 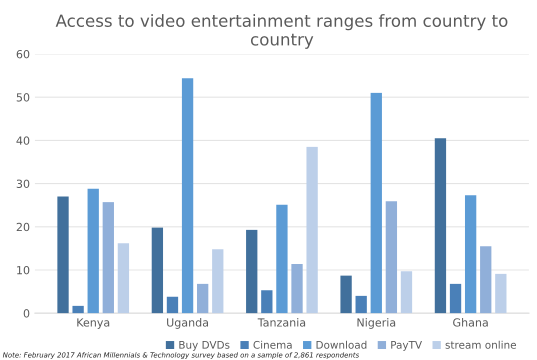 I want to click on x-tick-label: Ghana, so click(x=470, y=322).